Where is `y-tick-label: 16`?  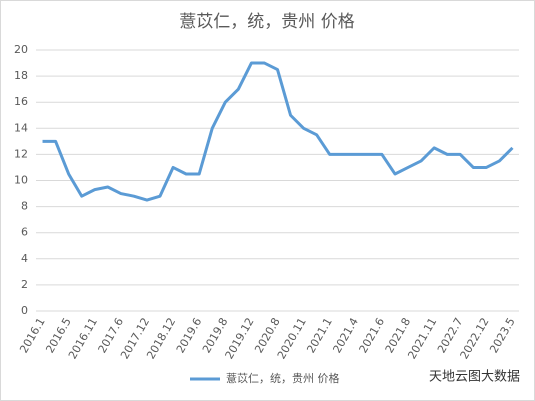 y-tick-label: 16 is located at coordinates (21, 101).